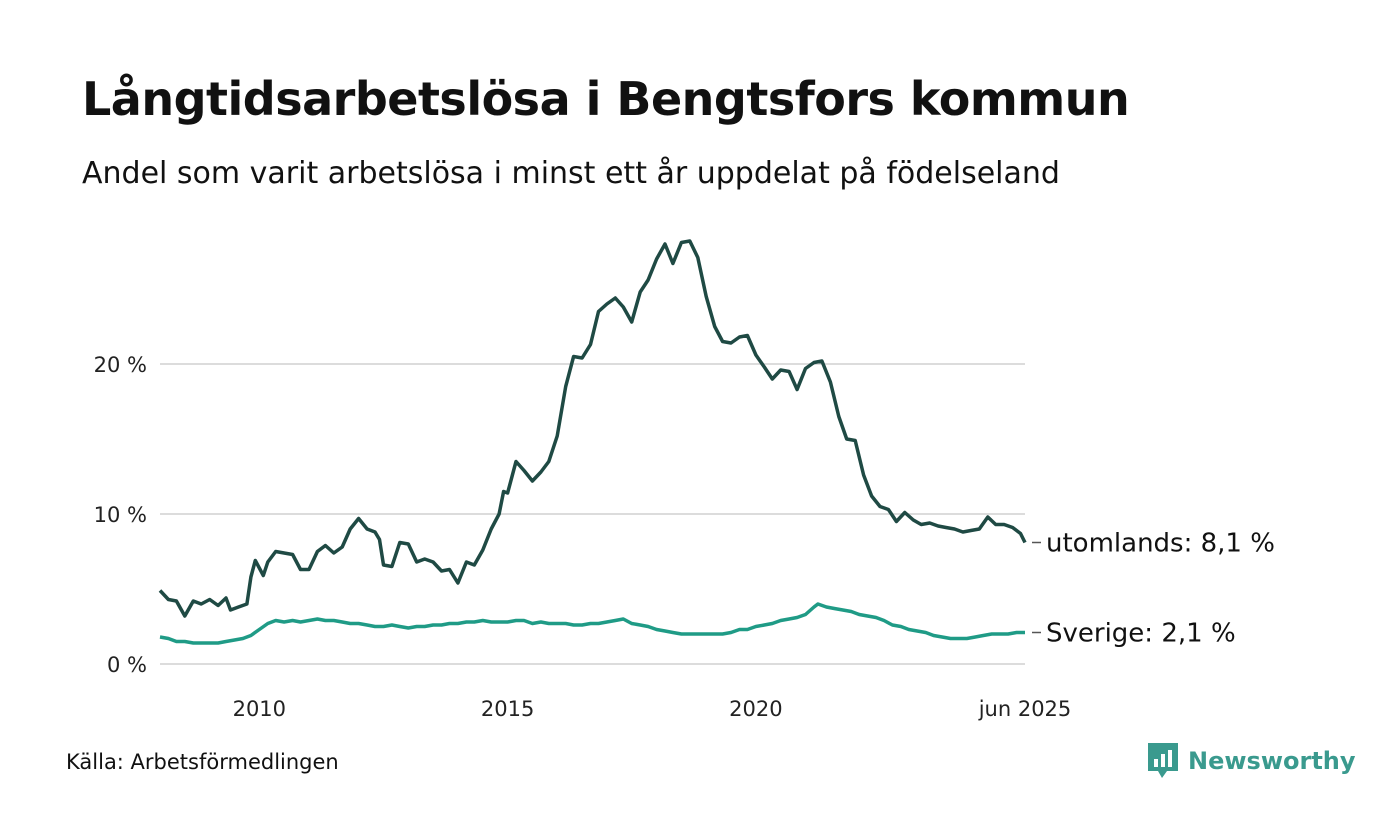 The height and width of the screenshot is (840, 1400). What do you see at coordinates (1025, 709) in the screenshot?
I see `x-tick-label: jun 2025` at bounding box center [1025, 709].